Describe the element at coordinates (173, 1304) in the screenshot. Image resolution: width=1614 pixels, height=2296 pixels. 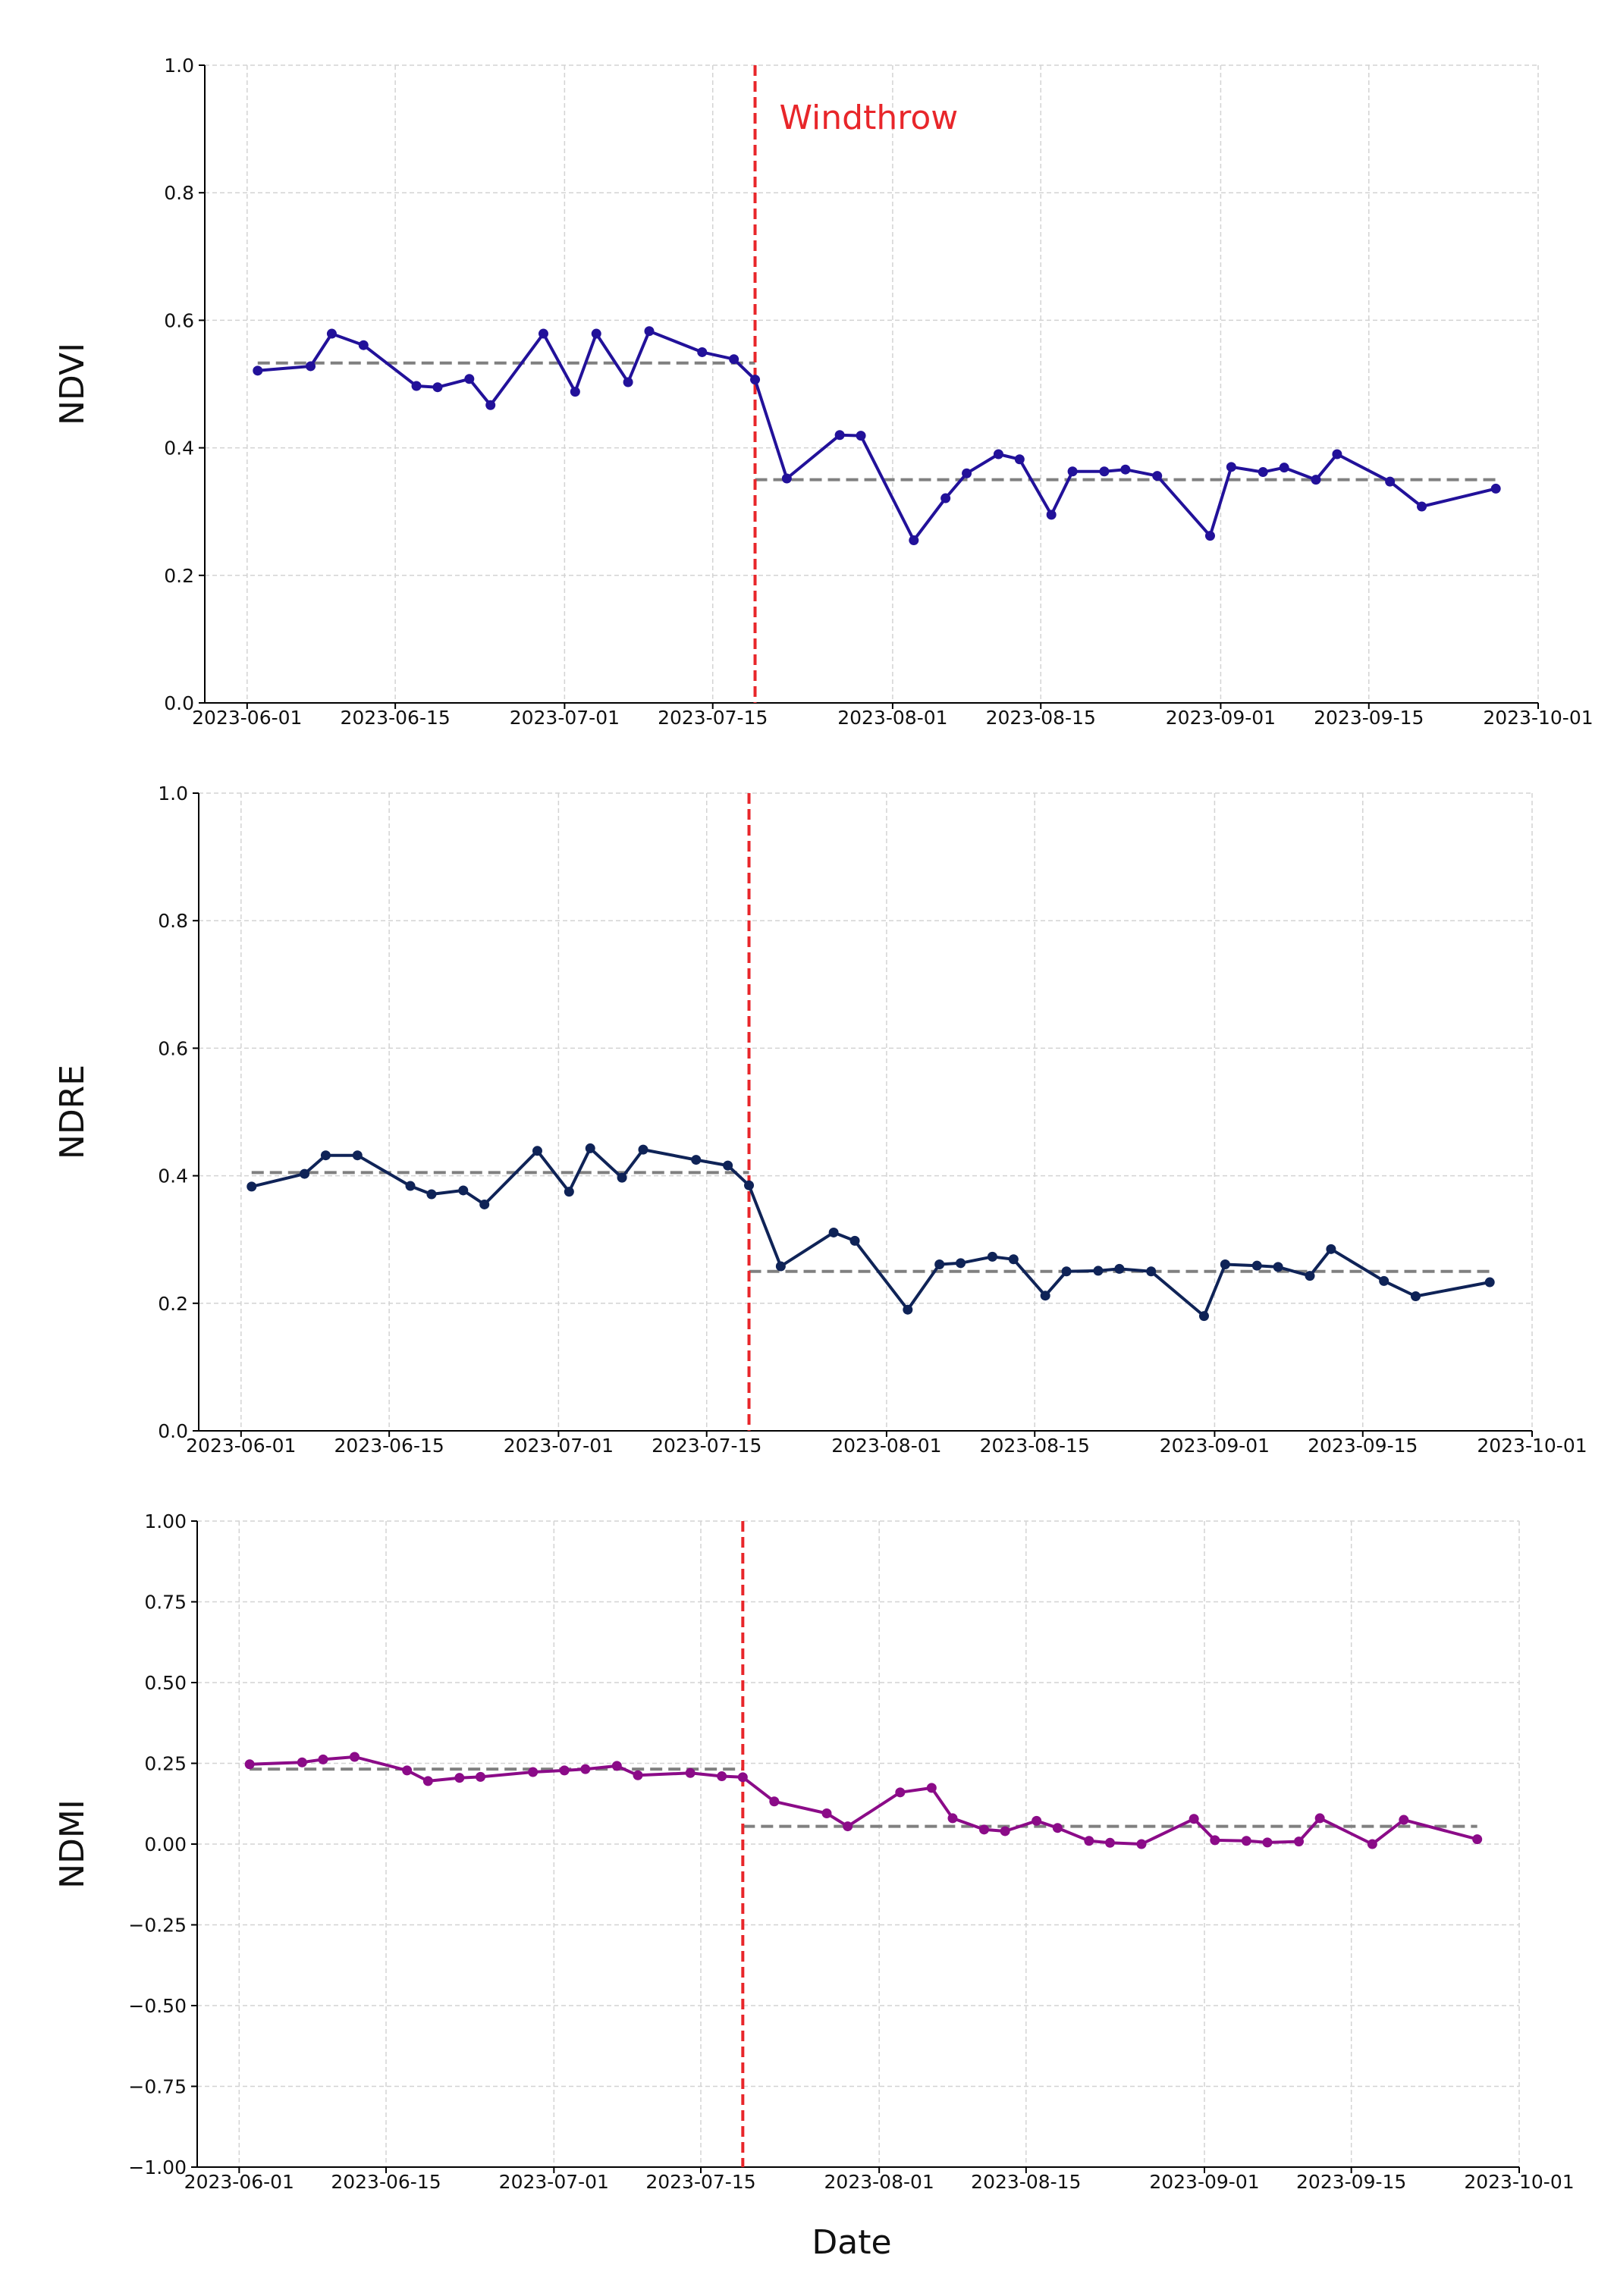
I see `y-tick-label: 0.2` at that location.